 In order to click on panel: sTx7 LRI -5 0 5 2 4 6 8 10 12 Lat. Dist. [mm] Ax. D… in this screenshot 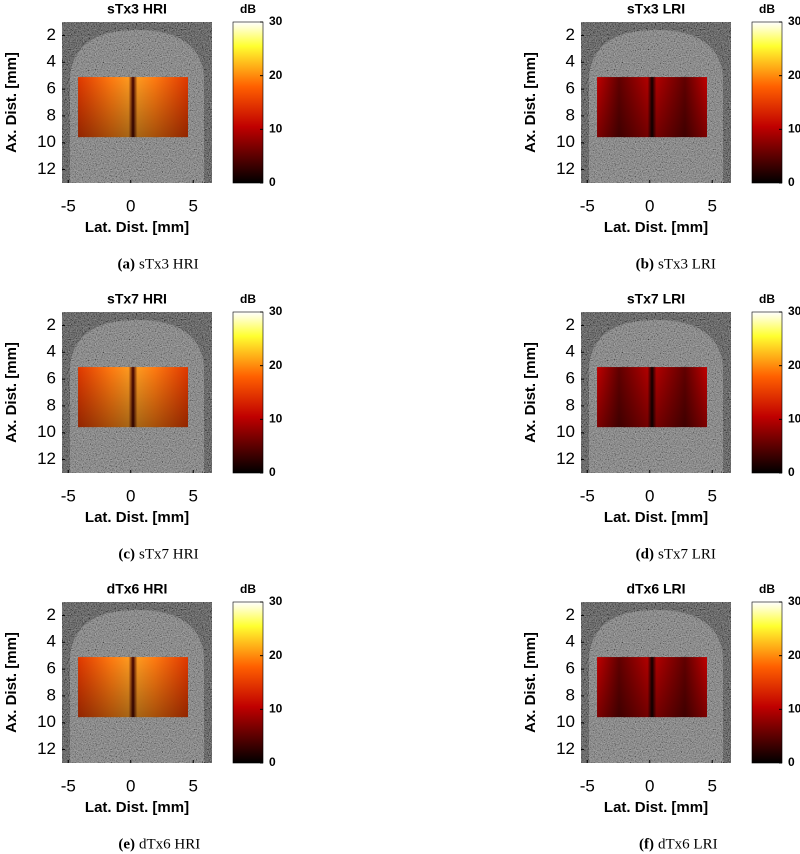, I will do `click(661, 427)`.